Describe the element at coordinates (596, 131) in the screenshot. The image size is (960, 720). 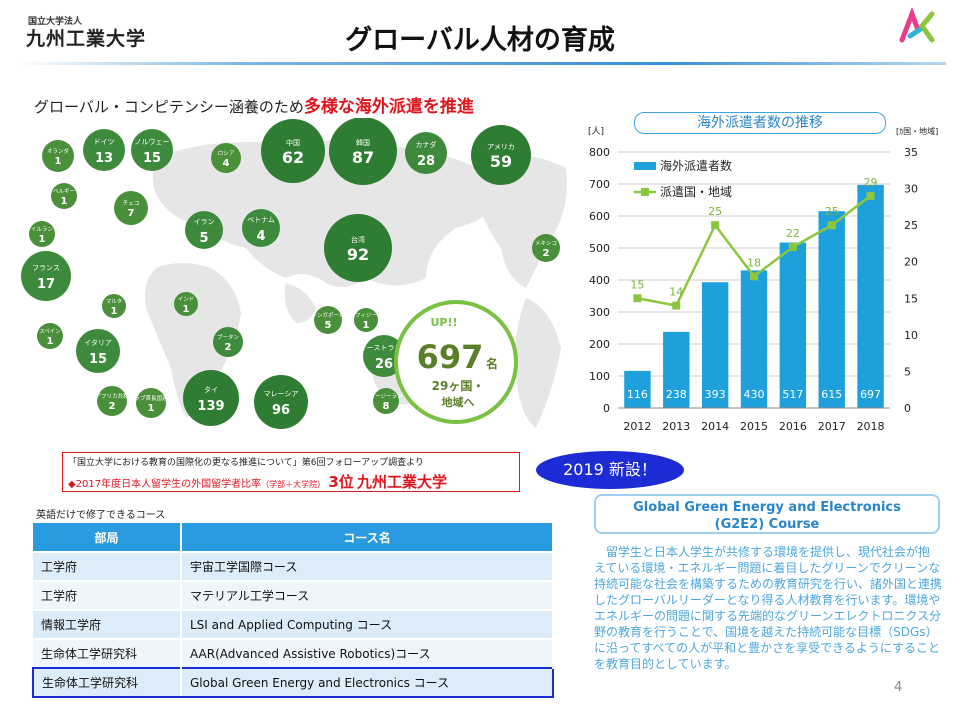
I see `y-left-axis-label: [人]` at that location.